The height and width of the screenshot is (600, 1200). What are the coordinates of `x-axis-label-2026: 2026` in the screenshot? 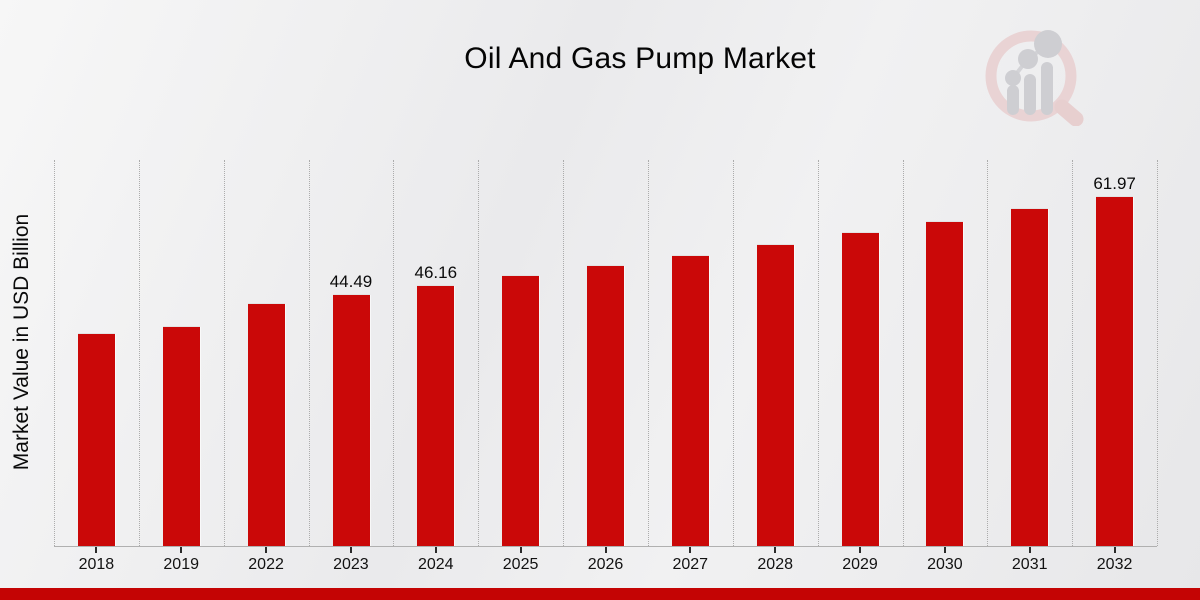 It's located at (605, 564).